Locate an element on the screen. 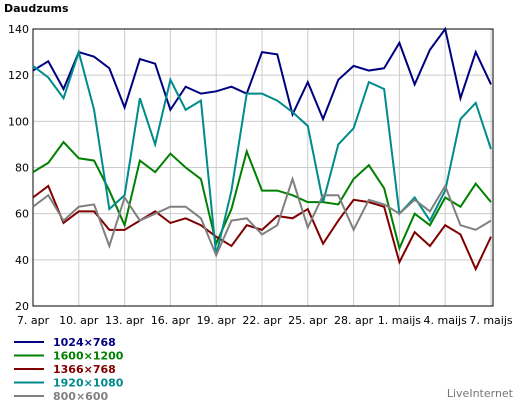 The width and height of the screenshot is (520, 409). x-tick-label: 16. apr is located at coordinates (171, 320).